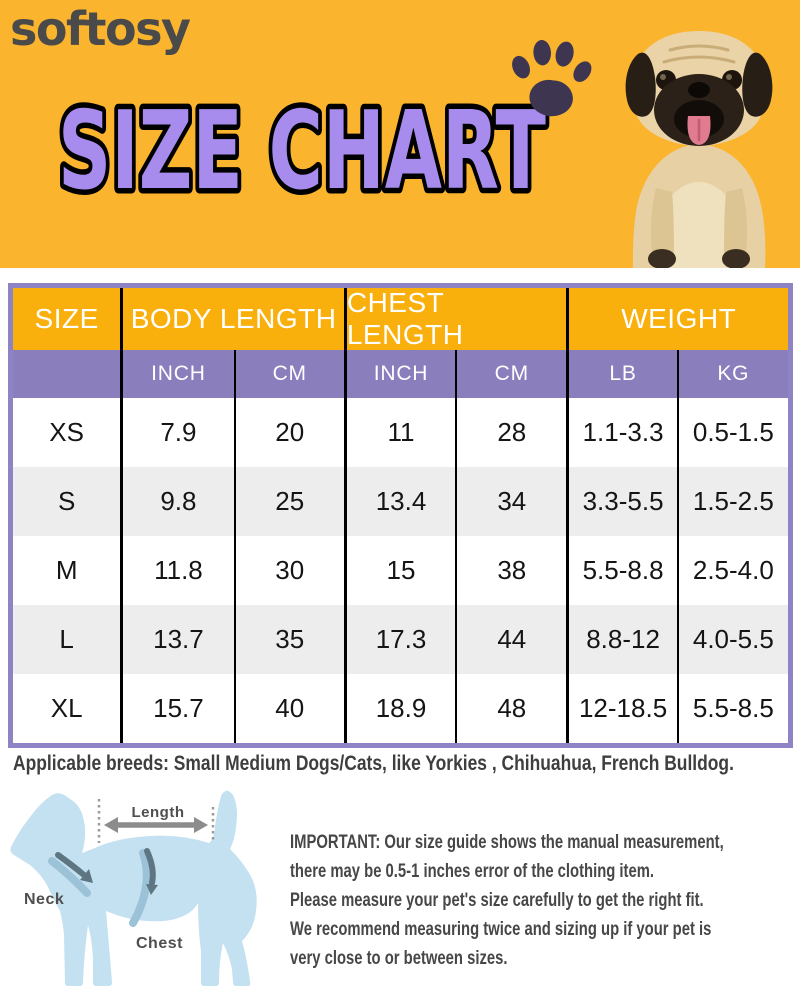 This screenshot has width=800, height=1000. What do you see at coordinates (177, 432) in the screenshot?
I see `cell-body-inch: 7.9` at bounding box center [177, 432].